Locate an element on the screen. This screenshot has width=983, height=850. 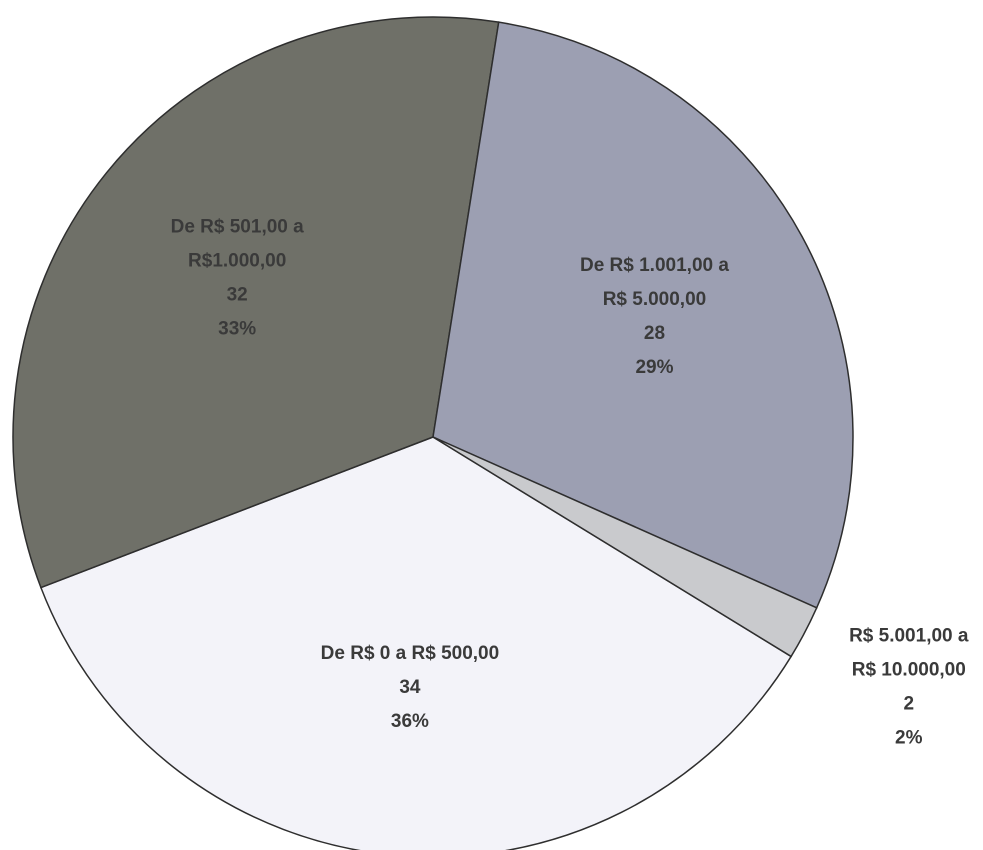
slice-label: 2% is located at coordinates (909, 737).